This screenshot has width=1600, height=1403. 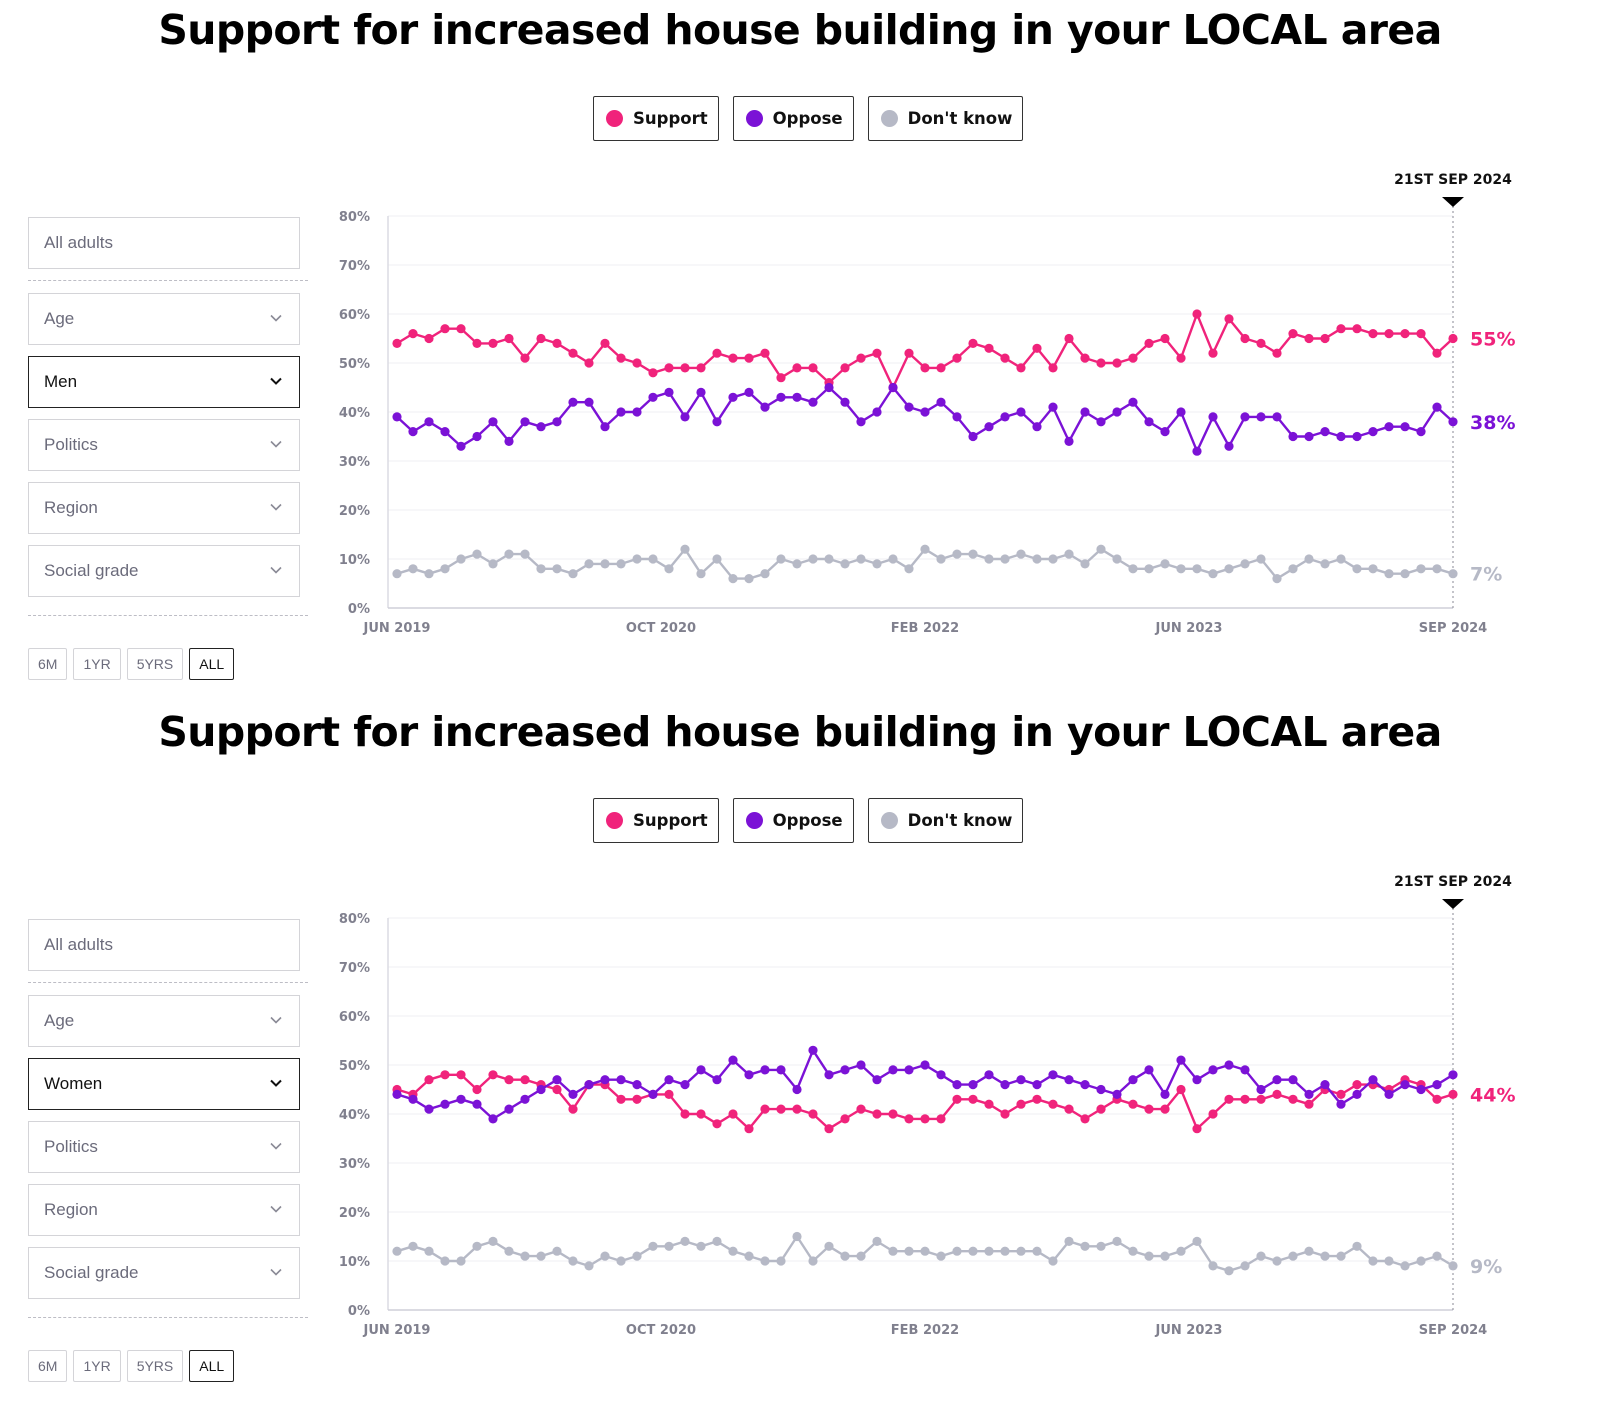 I want to click on time-range-selector: 6M 1YR 5YRS ALL, so click(x=131, y=1366).